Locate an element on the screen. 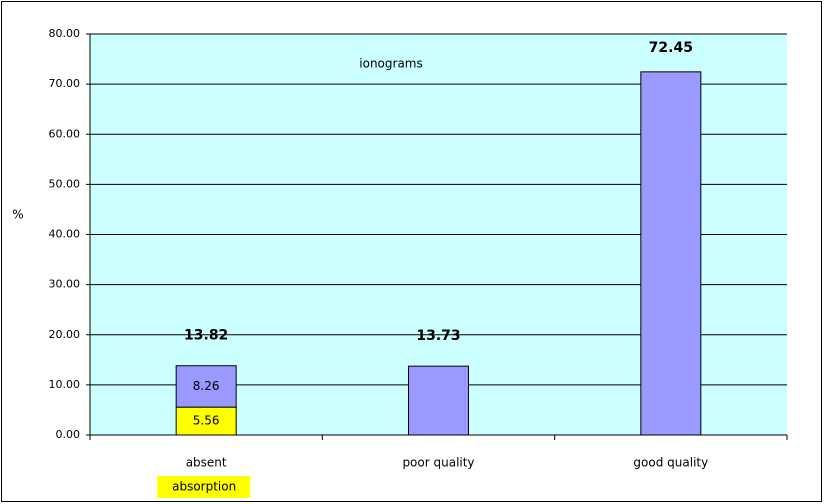 The width and height of the screenshot is (824, 504). y-tick-label: 0.00 is located at coordinates (68, 434).